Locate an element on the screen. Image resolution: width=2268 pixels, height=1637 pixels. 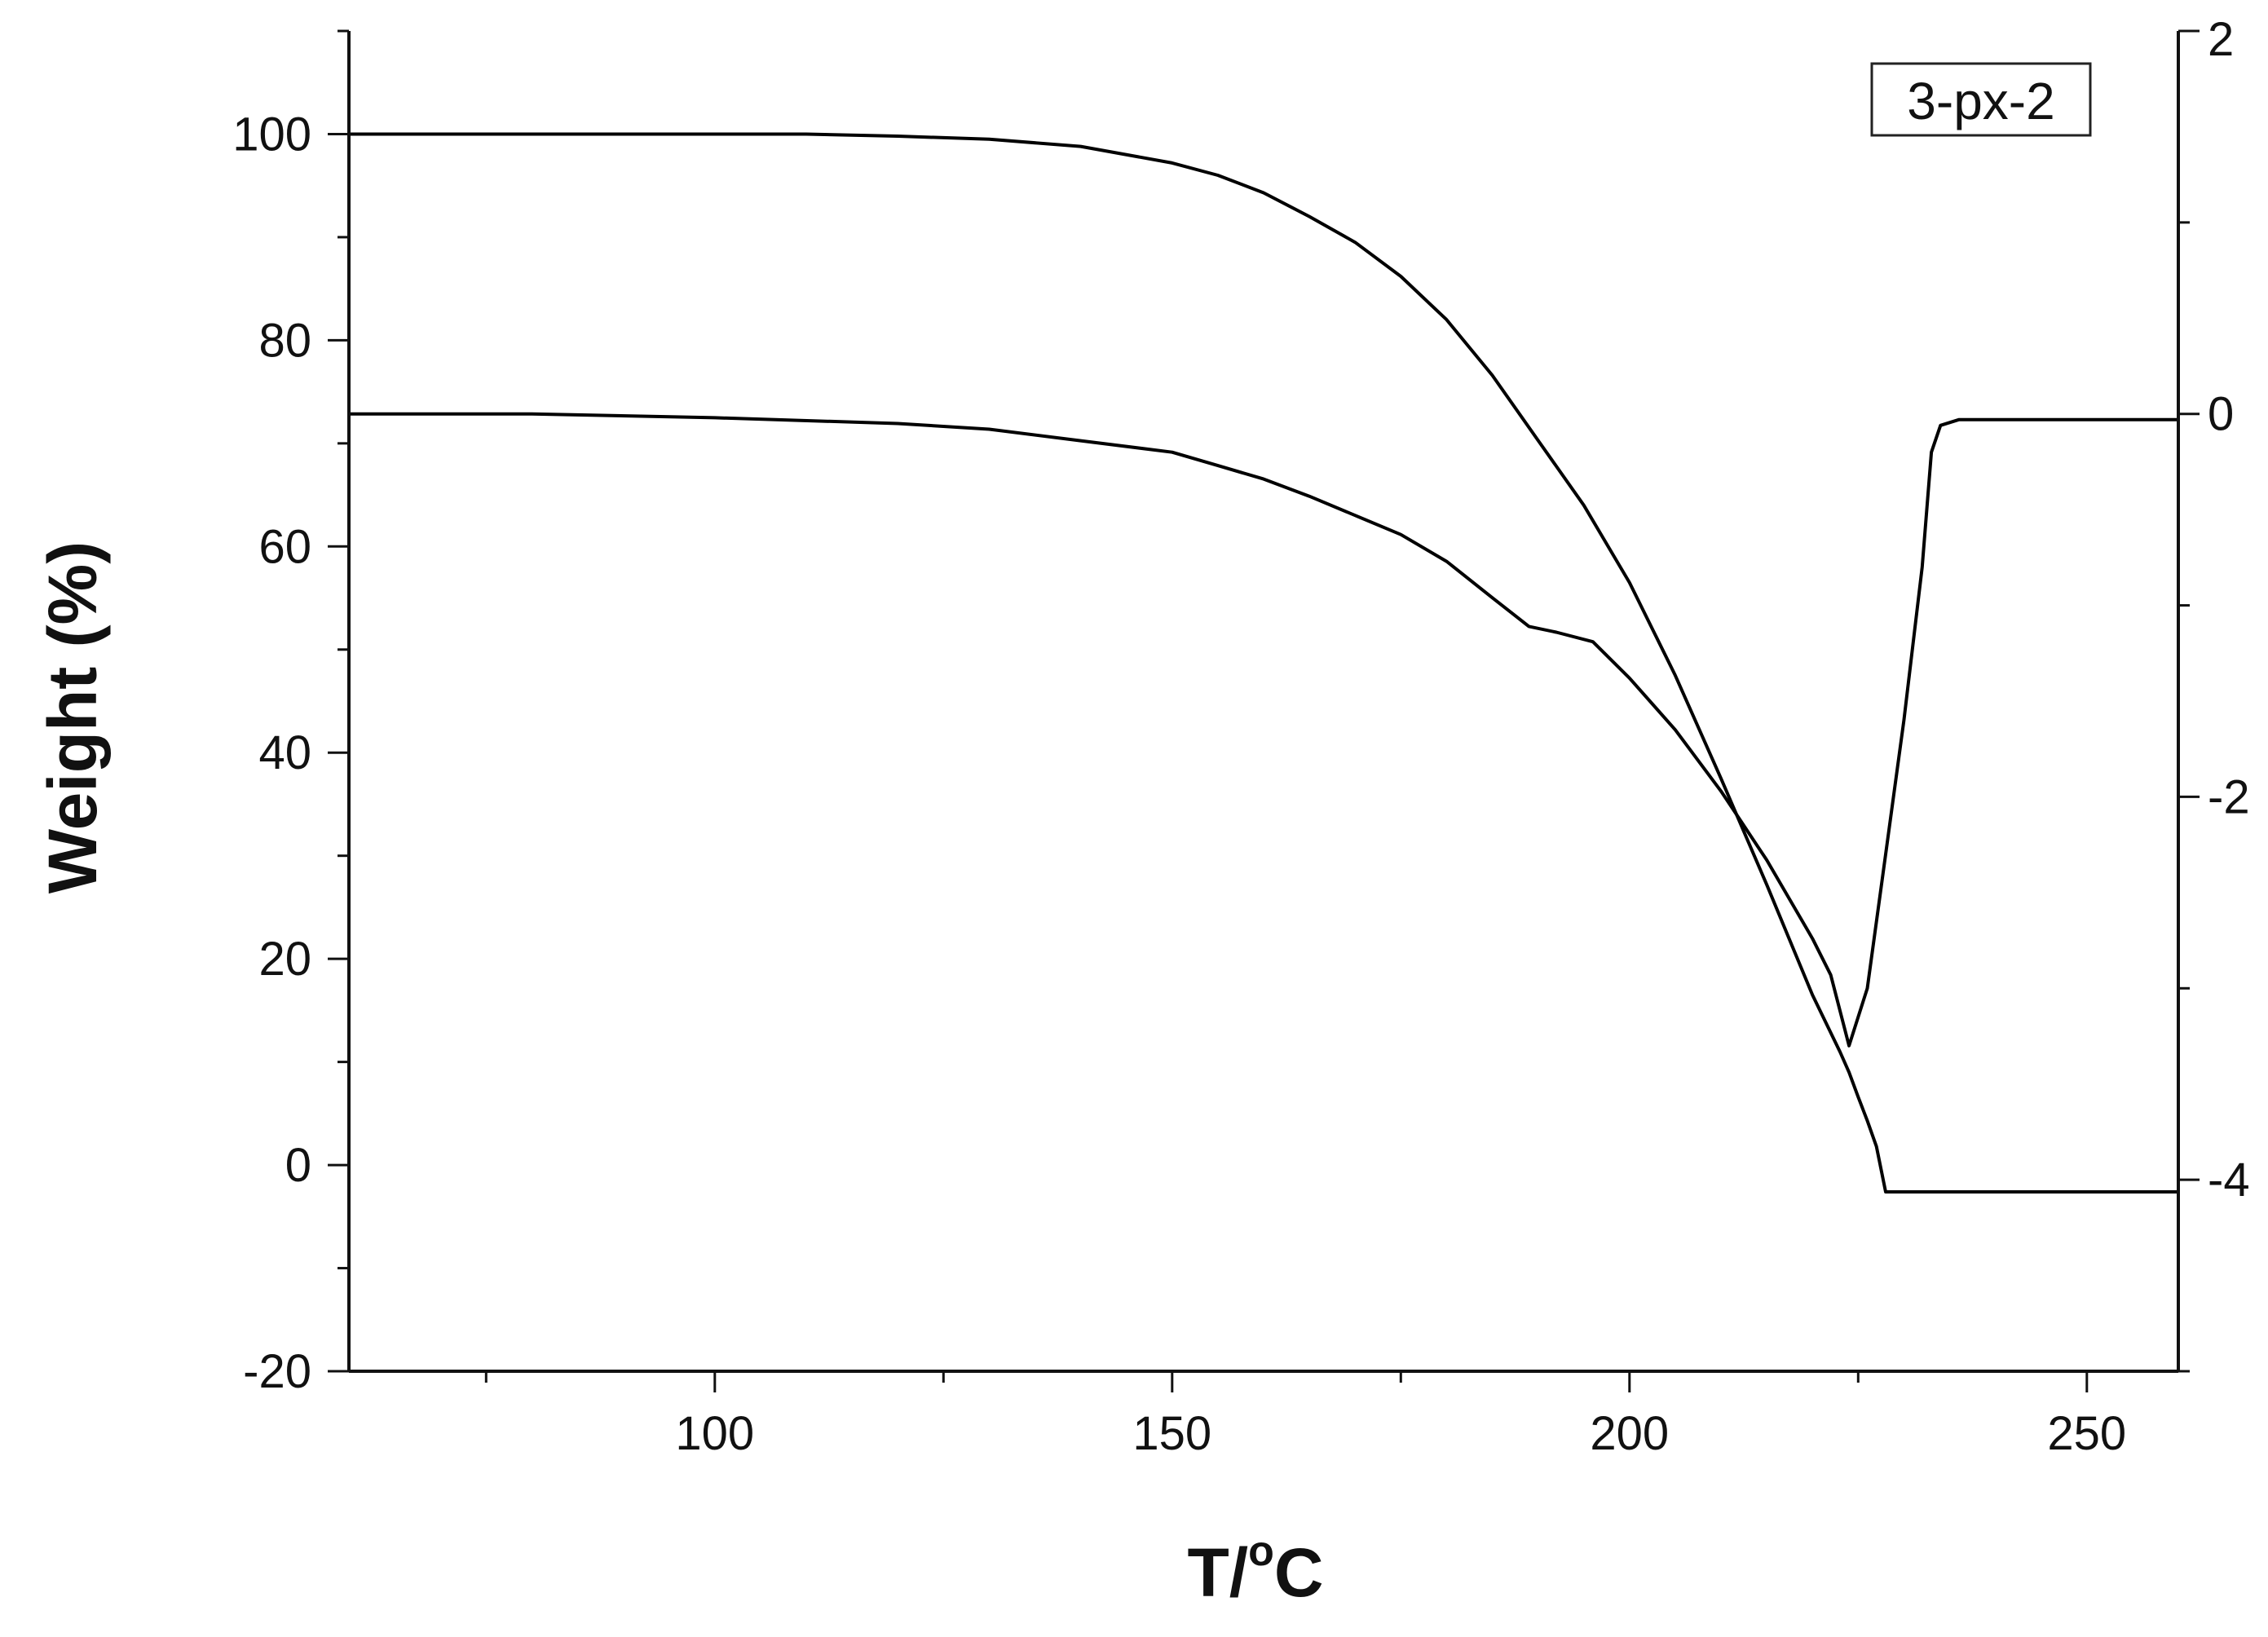
y2-tick-label: 0 is located at coordinates (2221, 414).